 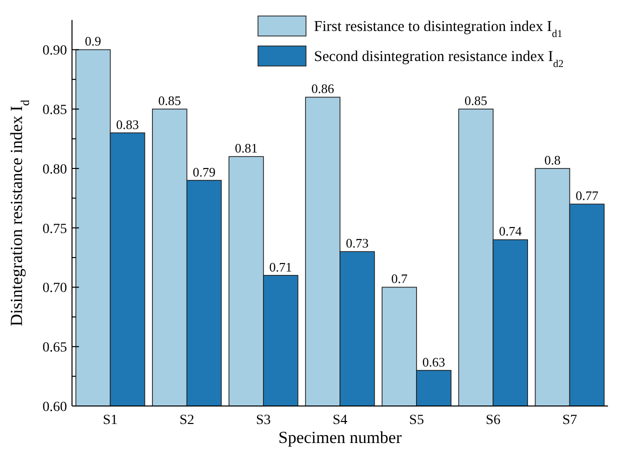 What do you see at coordinates (552, 160) in the screenshot?
I see `data-label: 0.8` at bounding box center [552, 160].